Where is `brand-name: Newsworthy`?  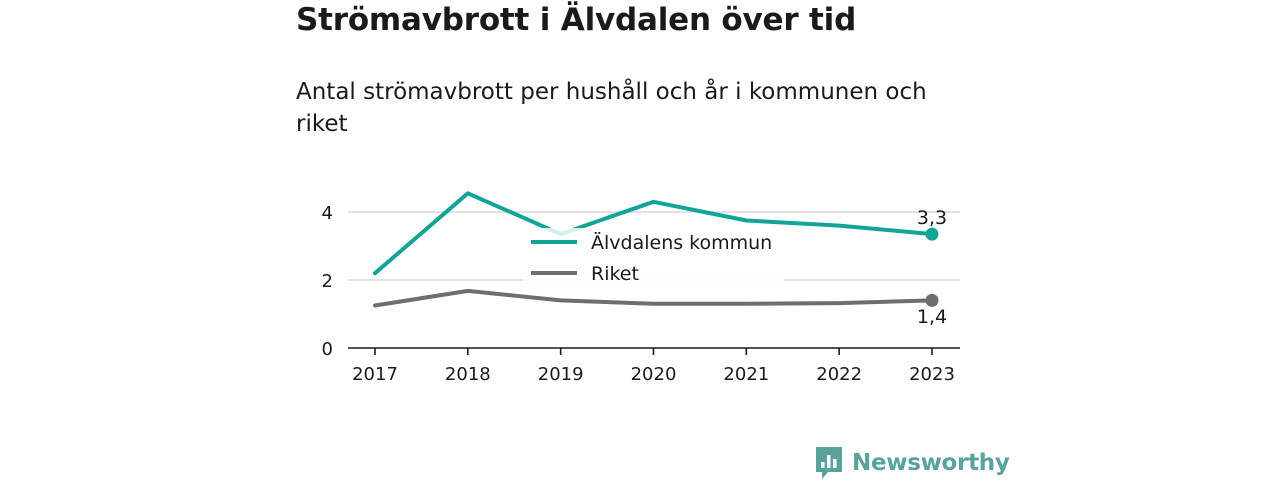 brand-name: Newsworthy is located at coordinates (931, 463).